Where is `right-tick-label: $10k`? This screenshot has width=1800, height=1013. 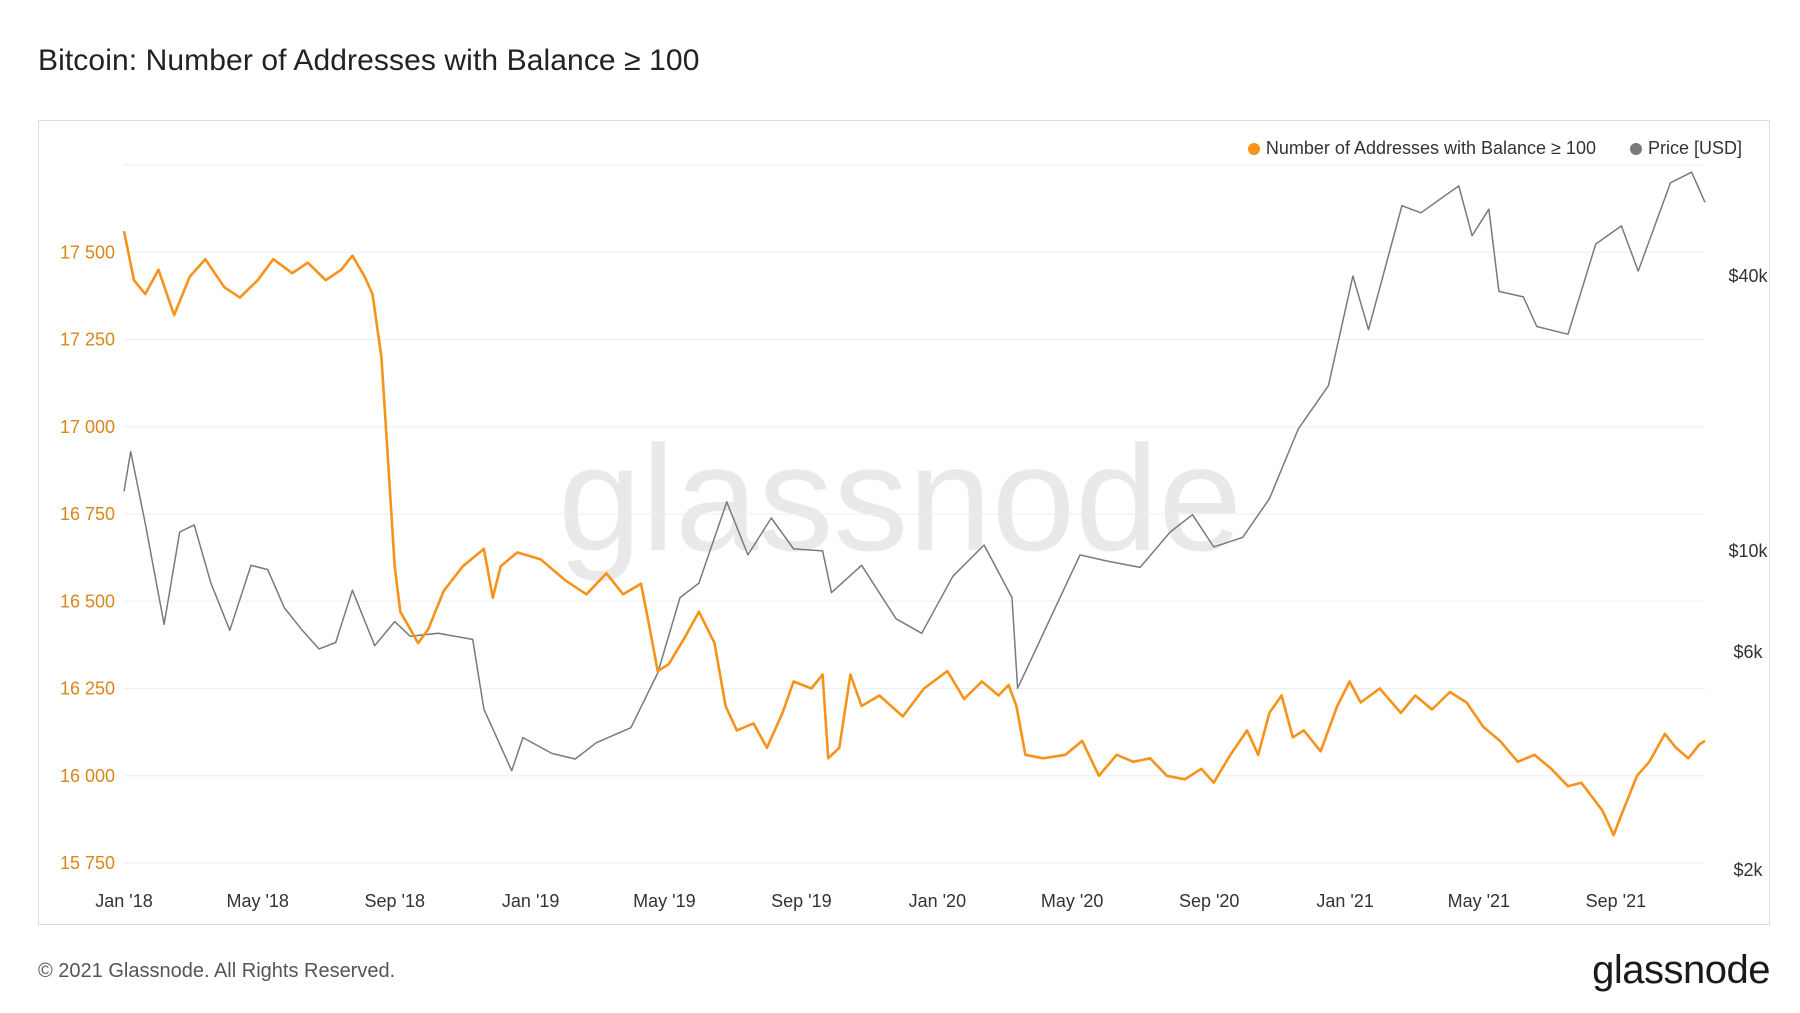
right-tick-label: $10k is located at coordinates (1748, 551).